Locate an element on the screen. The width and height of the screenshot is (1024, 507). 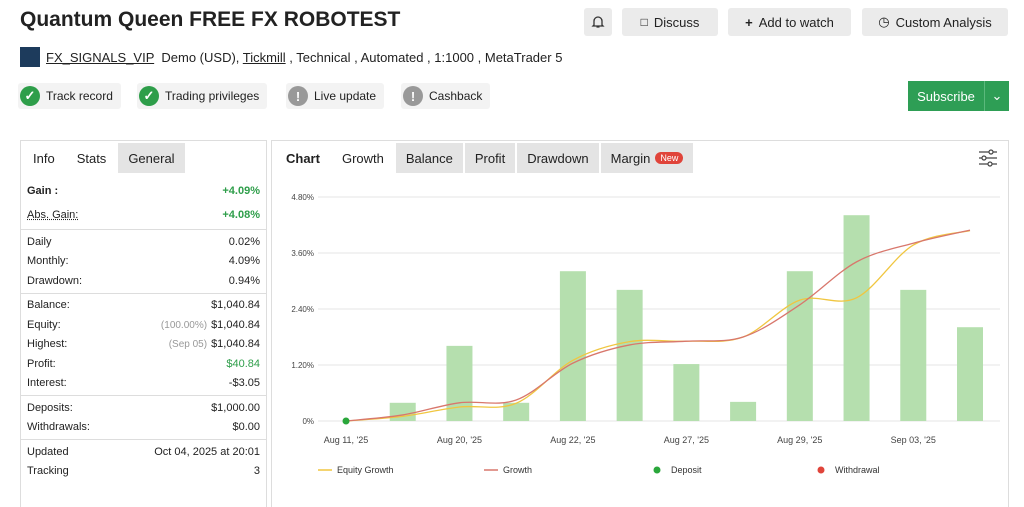
tab: Stats is located at coordinates (91, 158).